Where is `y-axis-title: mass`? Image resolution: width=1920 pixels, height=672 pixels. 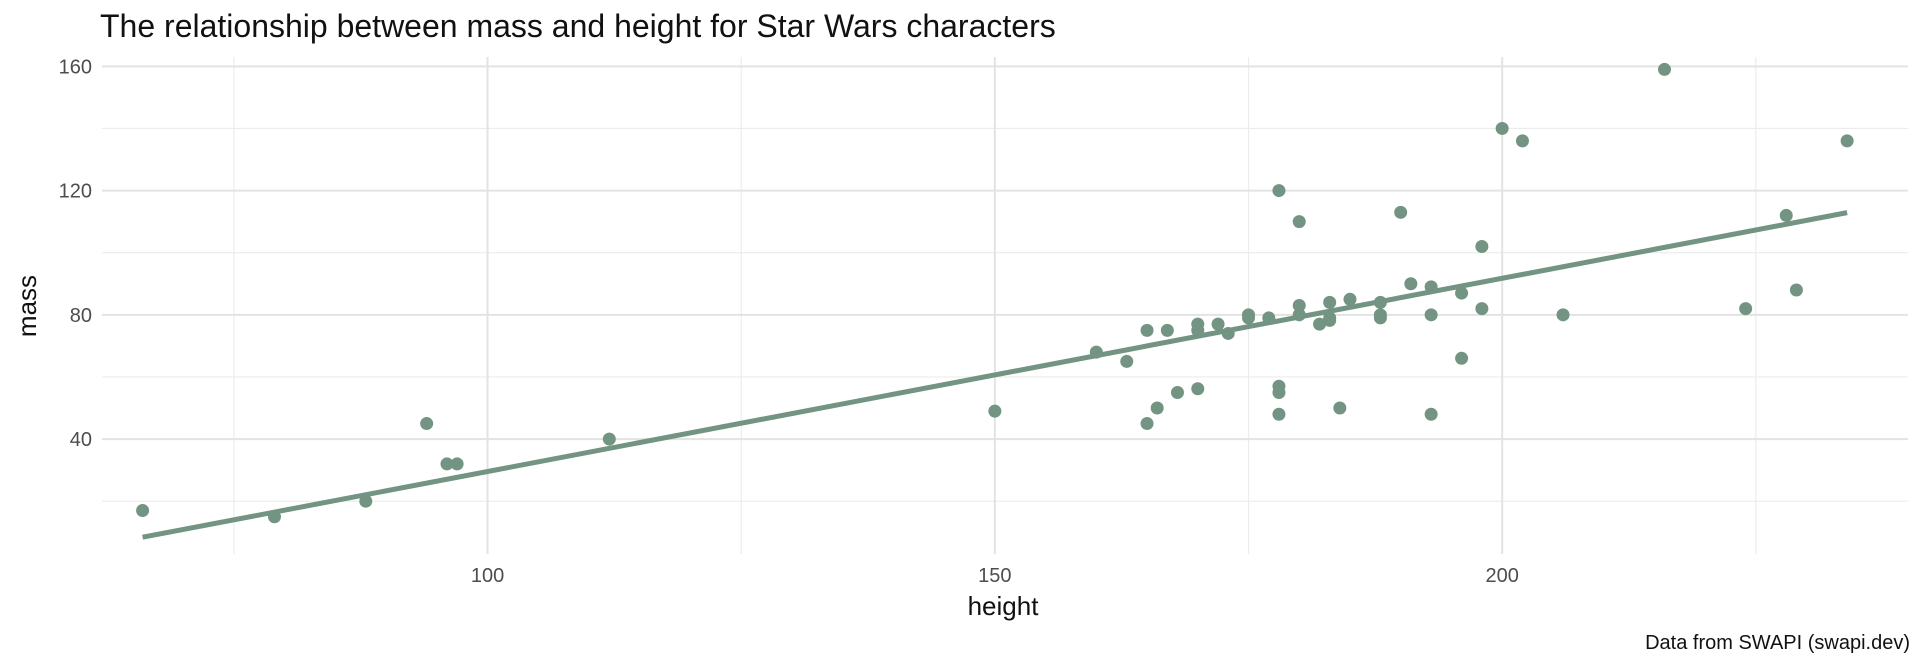
y-axis-title: mass is located at coordinates (27, 306).